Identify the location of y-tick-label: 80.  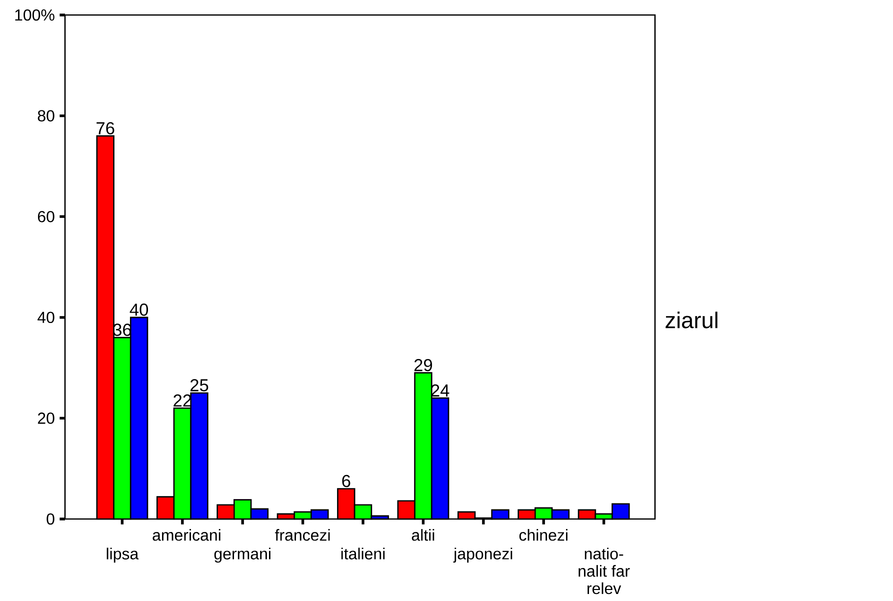
(46, 116).